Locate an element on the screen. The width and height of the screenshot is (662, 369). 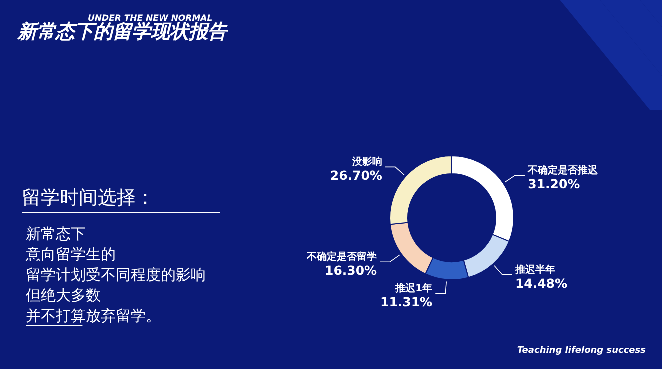
text: 留学计划受不同程度的影响 is located at coordinates (116, 275).